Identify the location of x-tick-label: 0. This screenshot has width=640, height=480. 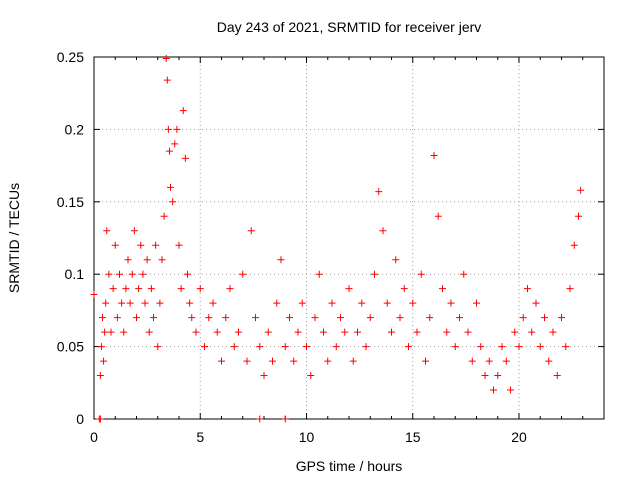
(94, 437).